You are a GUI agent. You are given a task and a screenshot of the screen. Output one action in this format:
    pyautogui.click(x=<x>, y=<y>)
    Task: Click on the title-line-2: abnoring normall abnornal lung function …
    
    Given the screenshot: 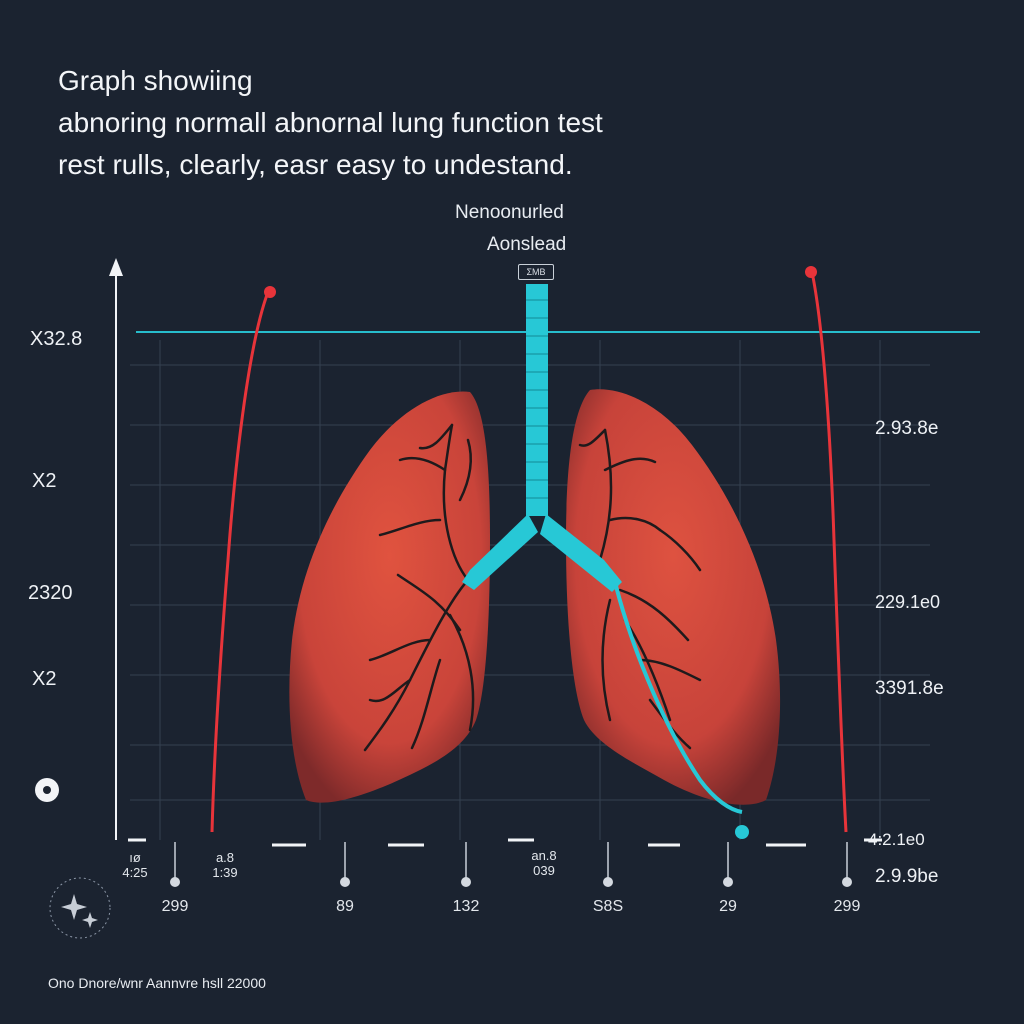 What is the action you would take?
    pyautogui.click(x=330, y=122)
    